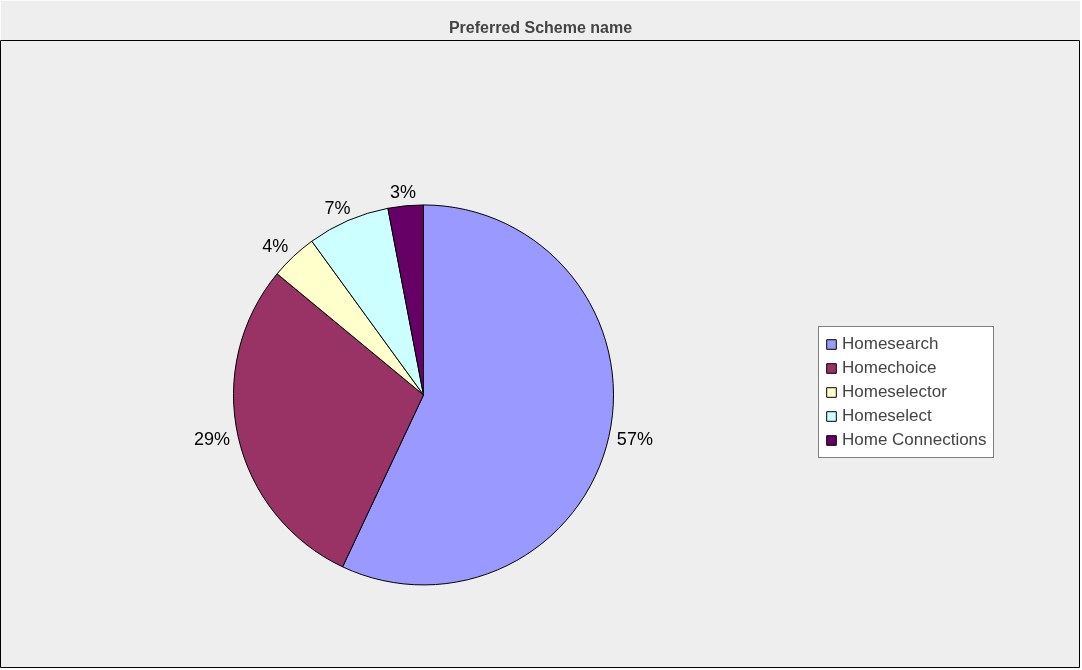 Image resolution: width=1082 pixels, height=670 pixels. Describe the element at coordinates (890, 344) in the screenshot. I see `legend-label: Homesearch` at that location.